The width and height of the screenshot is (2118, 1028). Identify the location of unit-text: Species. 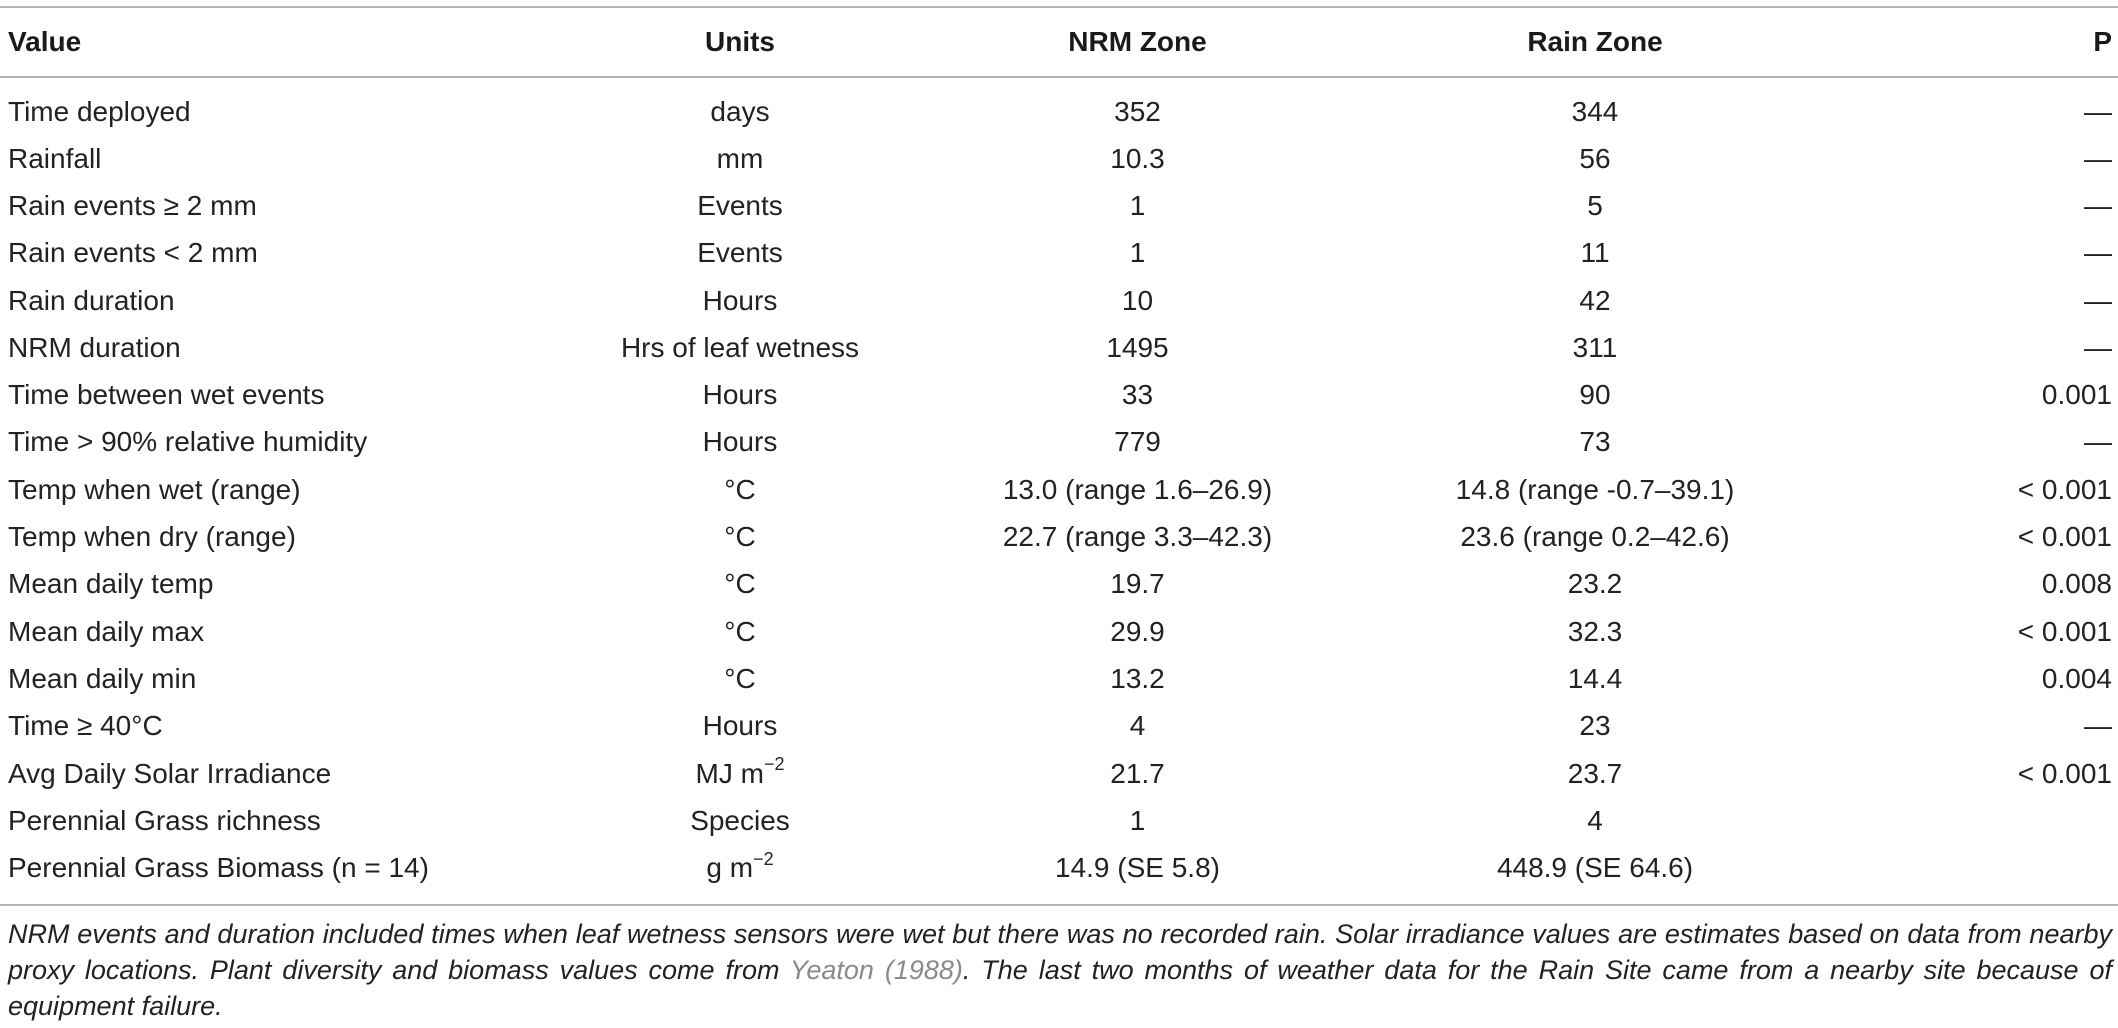
(740, 820).